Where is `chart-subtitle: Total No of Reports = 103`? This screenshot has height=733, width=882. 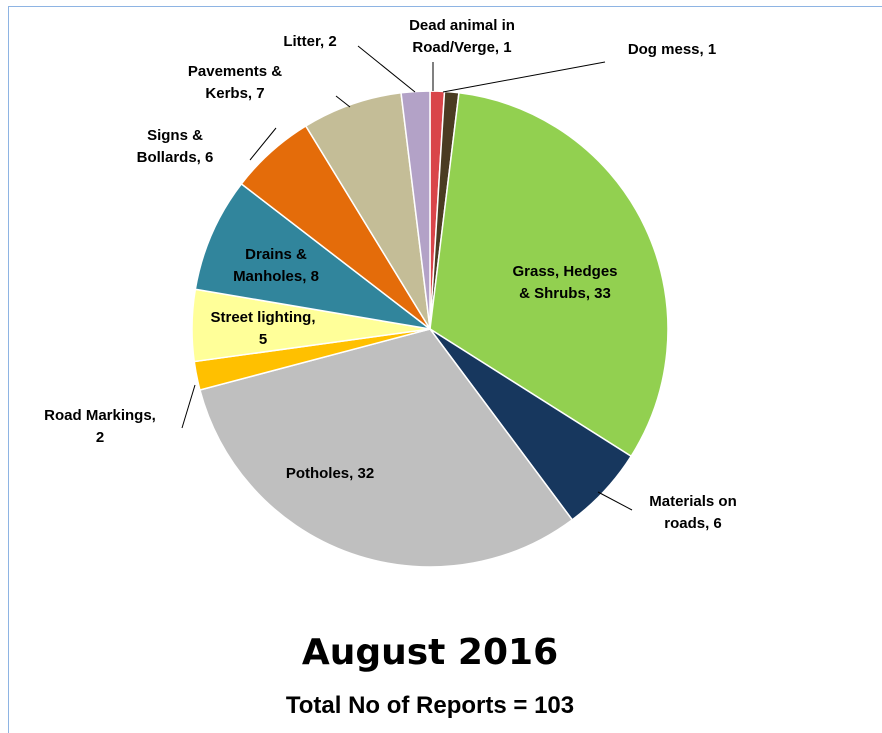 chart-subtitle: Total No of Reports = 103 is located at coordinates (430, 705).